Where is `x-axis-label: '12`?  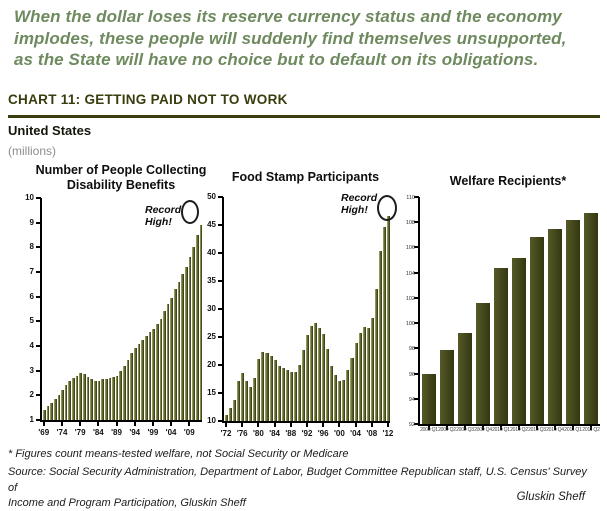 x-axis-label: '12 is located at coordinates (388, 433).